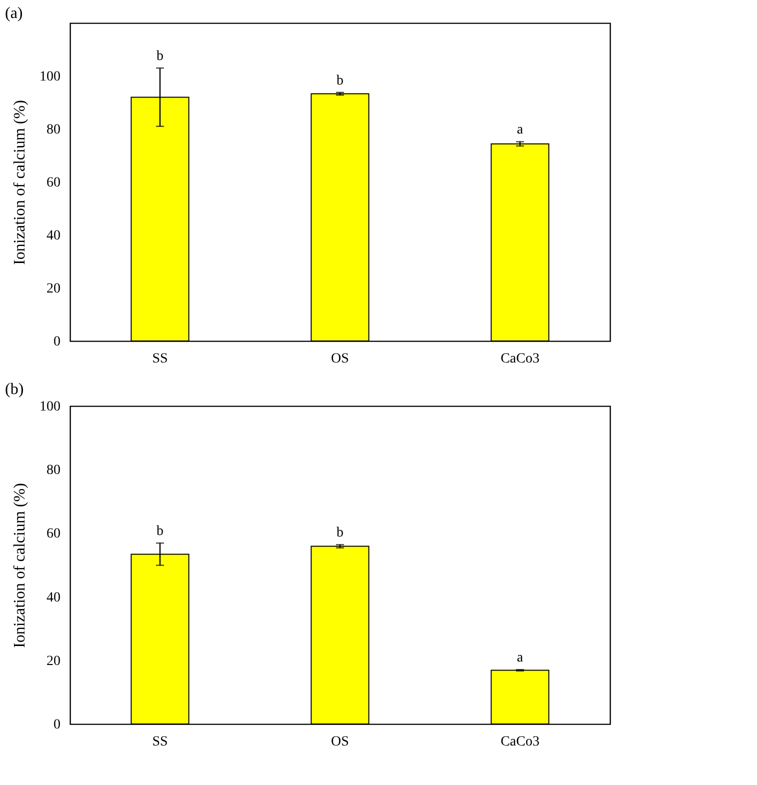  I want to click on chart-title: (a), so click(14, 13).